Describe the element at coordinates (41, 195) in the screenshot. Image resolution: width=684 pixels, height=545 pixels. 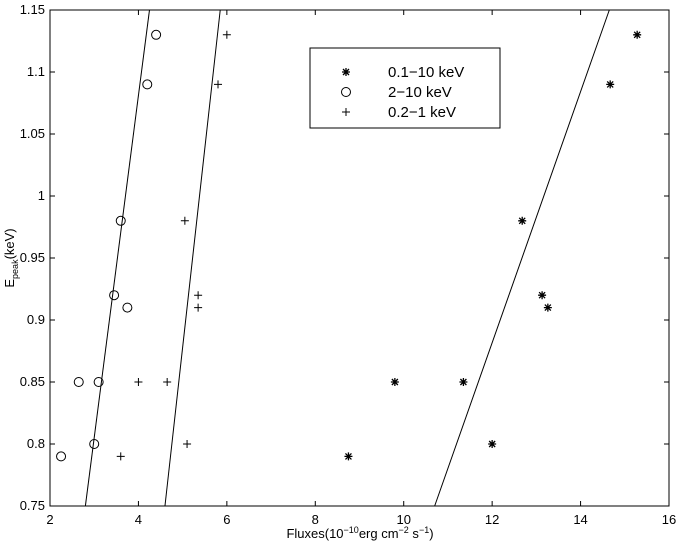
I see `y-tick-label: 1` at that location.